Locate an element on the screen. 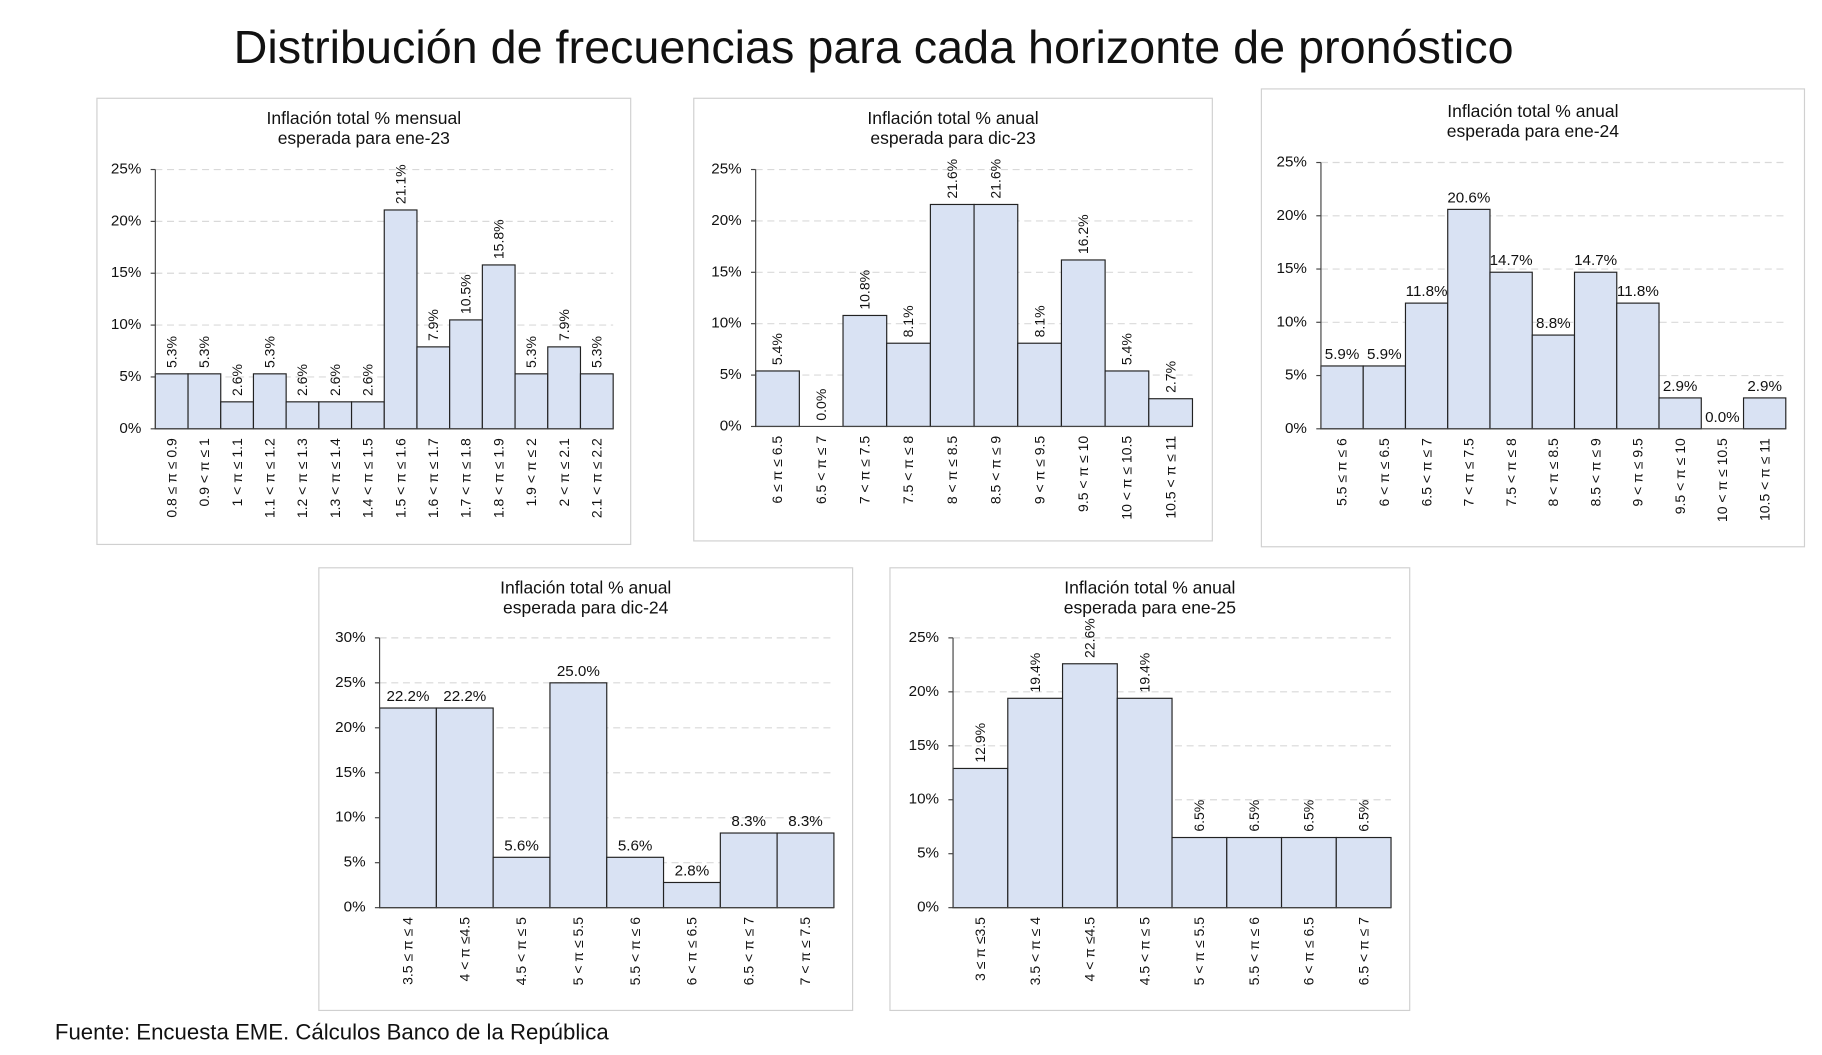 Image resolution: width=1822 pixels, height=1055 pixels. x-tick-label: 4.5 < π ≤ 5 is located at coordinates (1144, 951).